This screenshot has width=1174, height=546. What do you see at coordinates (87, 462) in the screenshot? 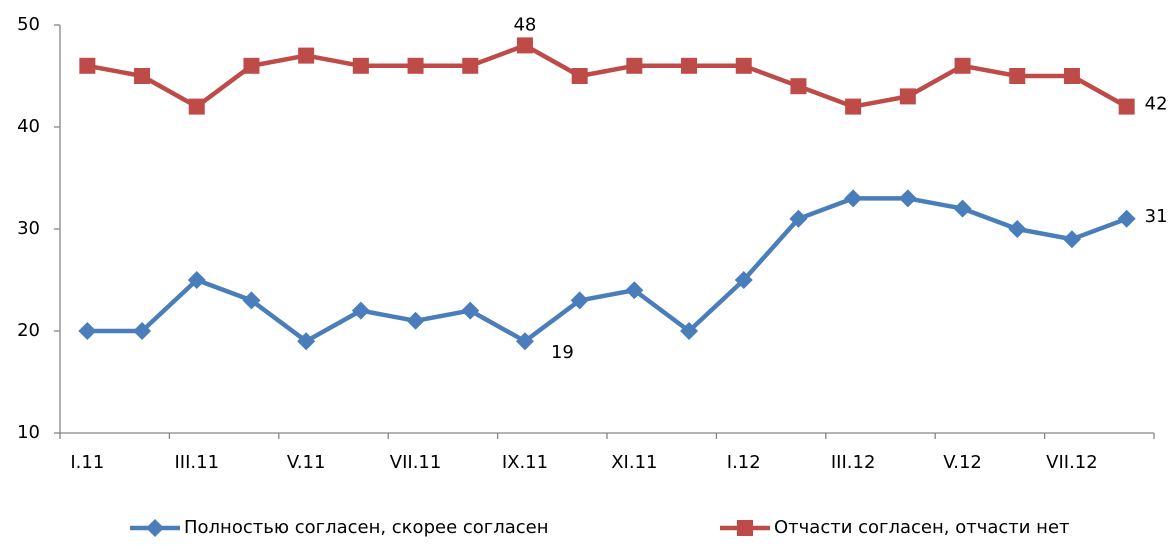
I see `x-tick-label: I.11` at bounding box center [87, 462].